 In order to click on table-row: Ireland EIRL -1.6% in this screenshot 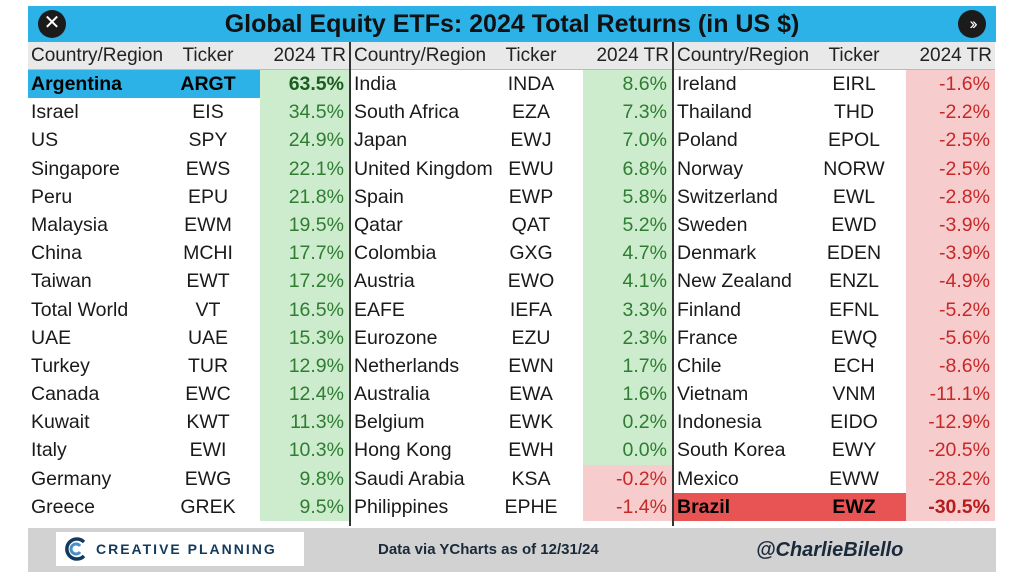, I will do `click(834, 84)`.